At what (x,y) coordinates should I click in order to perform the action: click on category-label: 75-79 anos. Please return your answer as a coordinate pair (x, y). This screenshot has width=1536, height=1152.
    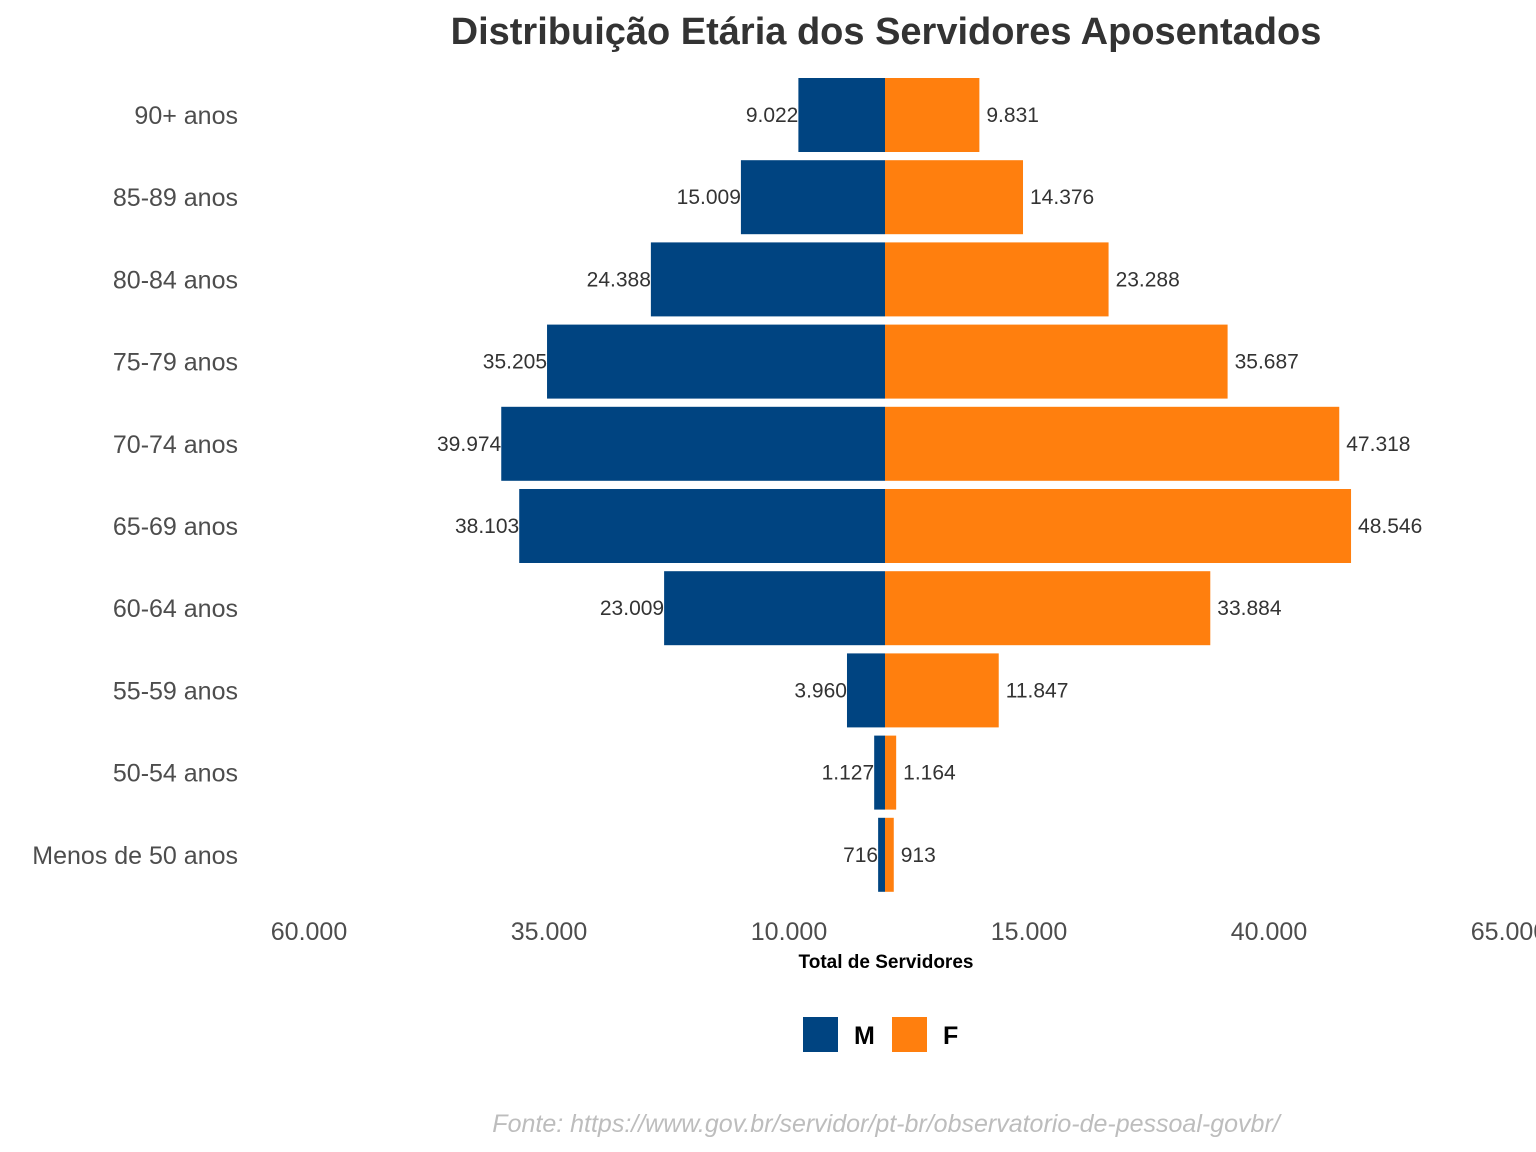
    Looking at the image, I should click on (175, 363).